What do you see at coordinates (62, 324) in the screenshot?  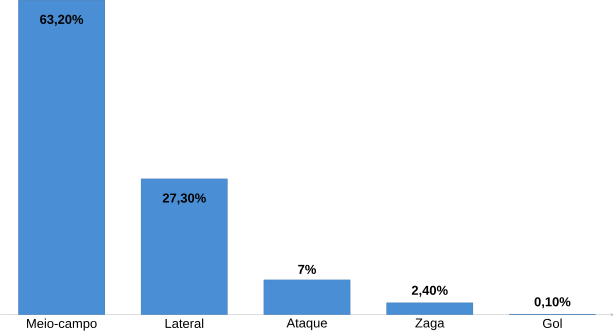 I see `x-tick-label: Meio-campo` at bounding box center [62, 324].